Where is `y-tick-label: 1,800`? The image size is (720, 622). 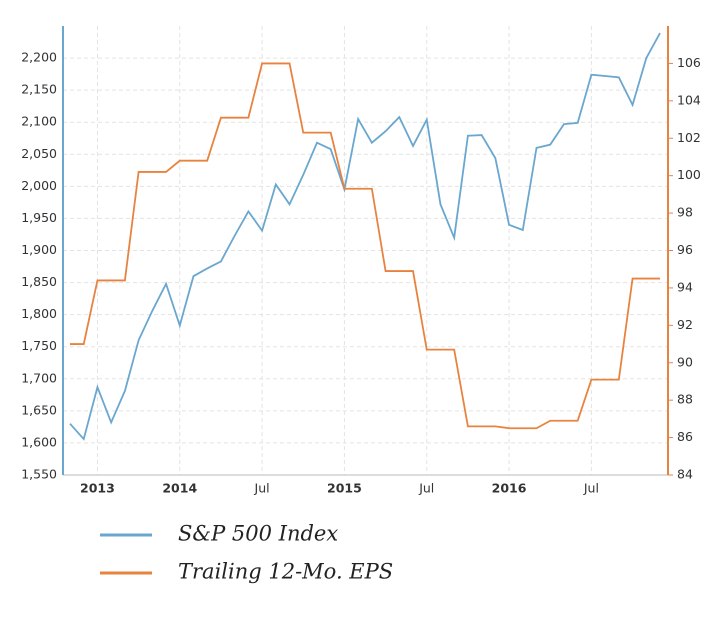 y-tick-label: 1,800 is located at coordinates (39, 313).